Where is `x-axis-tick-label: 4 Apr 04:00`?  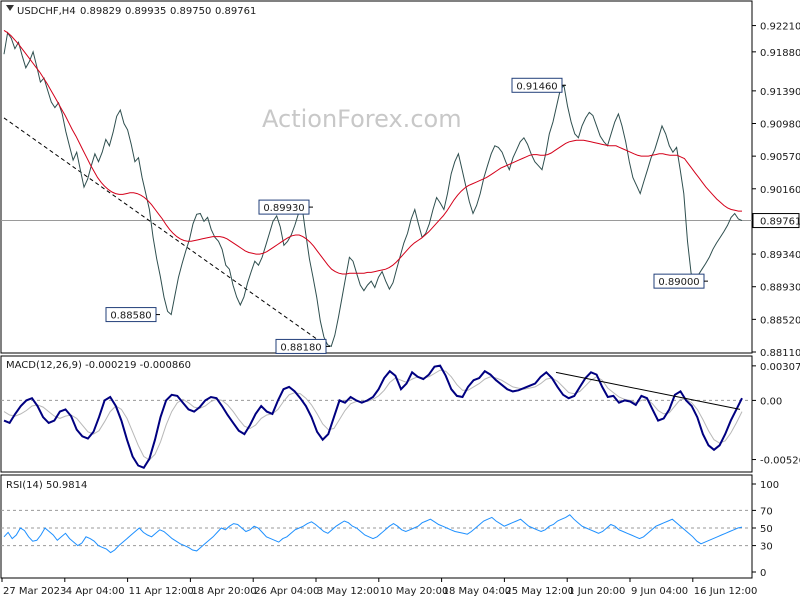 x-axis-tick-label: 4 Apr 04:00 is located at coordinates (95, 591).